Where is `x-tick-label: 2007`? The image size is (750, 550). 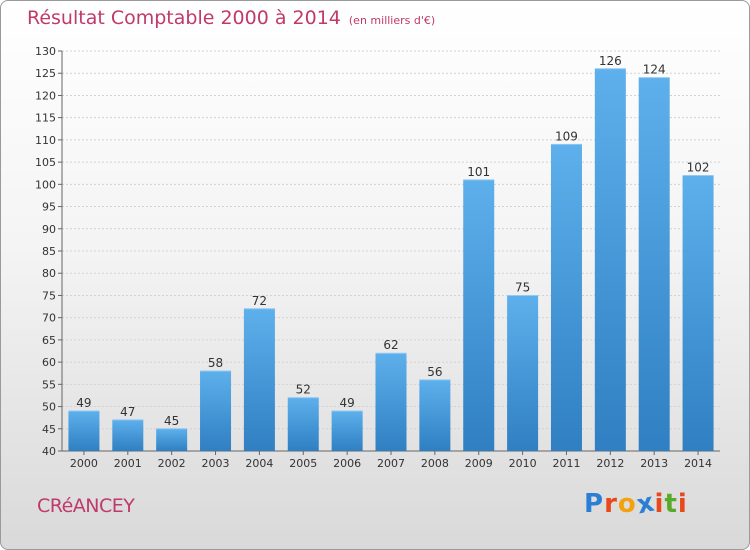
x-tick-label: 2007 is located at coordinates (391, 463).